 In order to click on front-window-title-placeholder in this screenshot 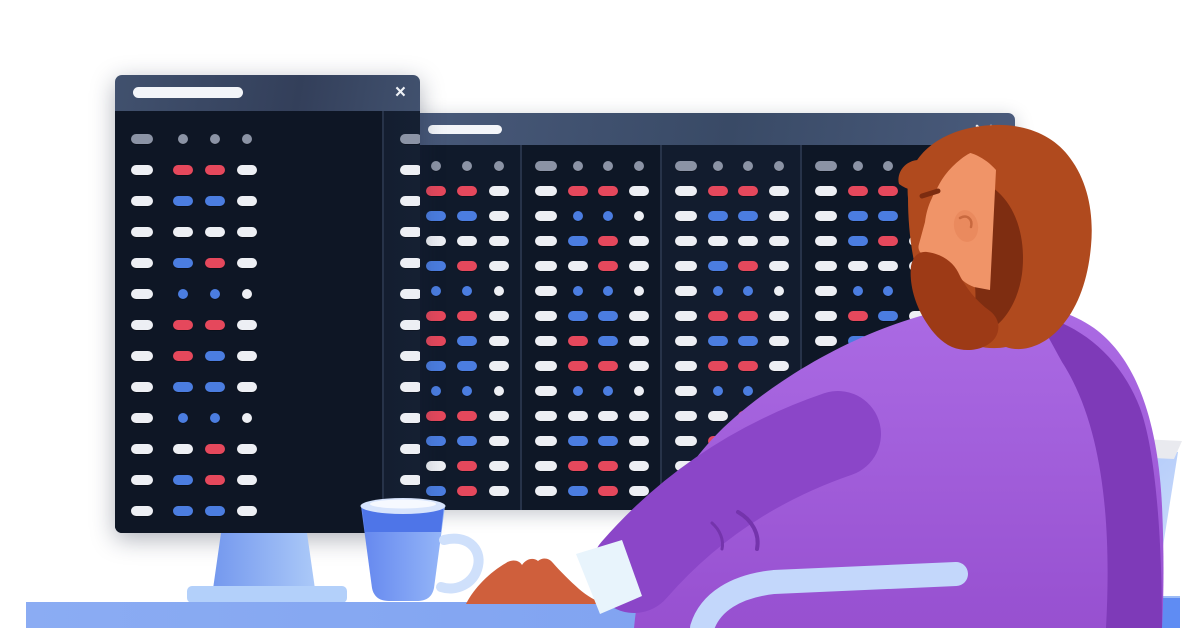, I will do `click(188, 92)`.